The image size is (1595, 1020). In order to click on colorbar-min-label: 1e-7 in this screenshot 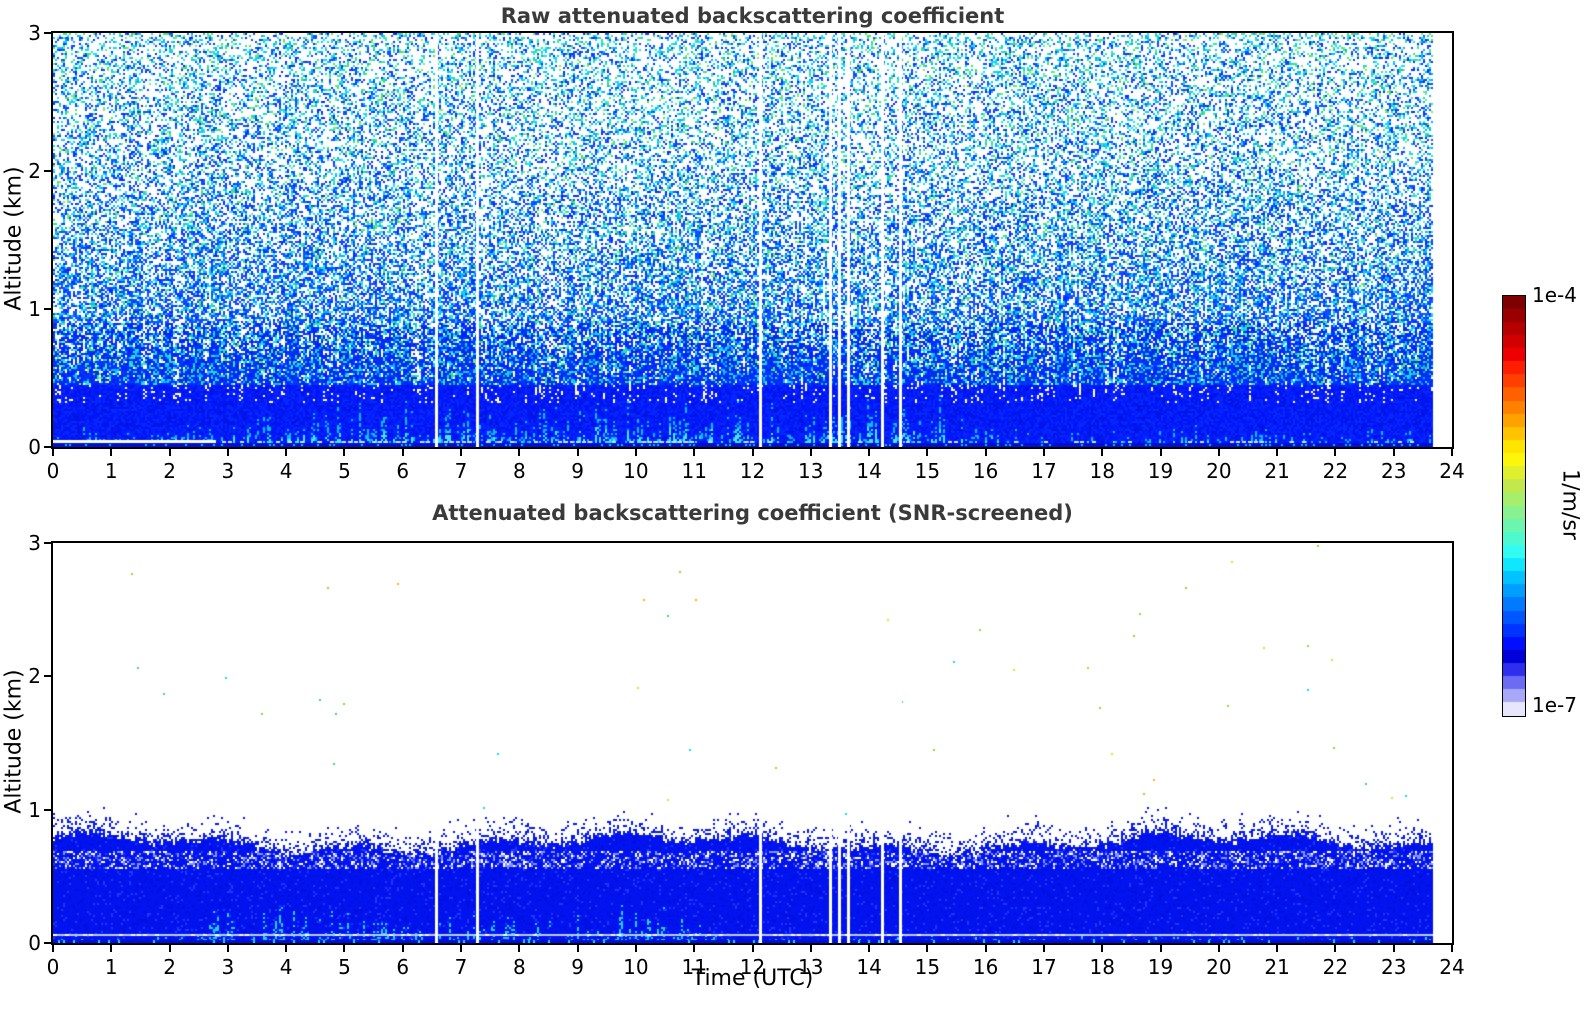, I will do `click(1554, 705)`.